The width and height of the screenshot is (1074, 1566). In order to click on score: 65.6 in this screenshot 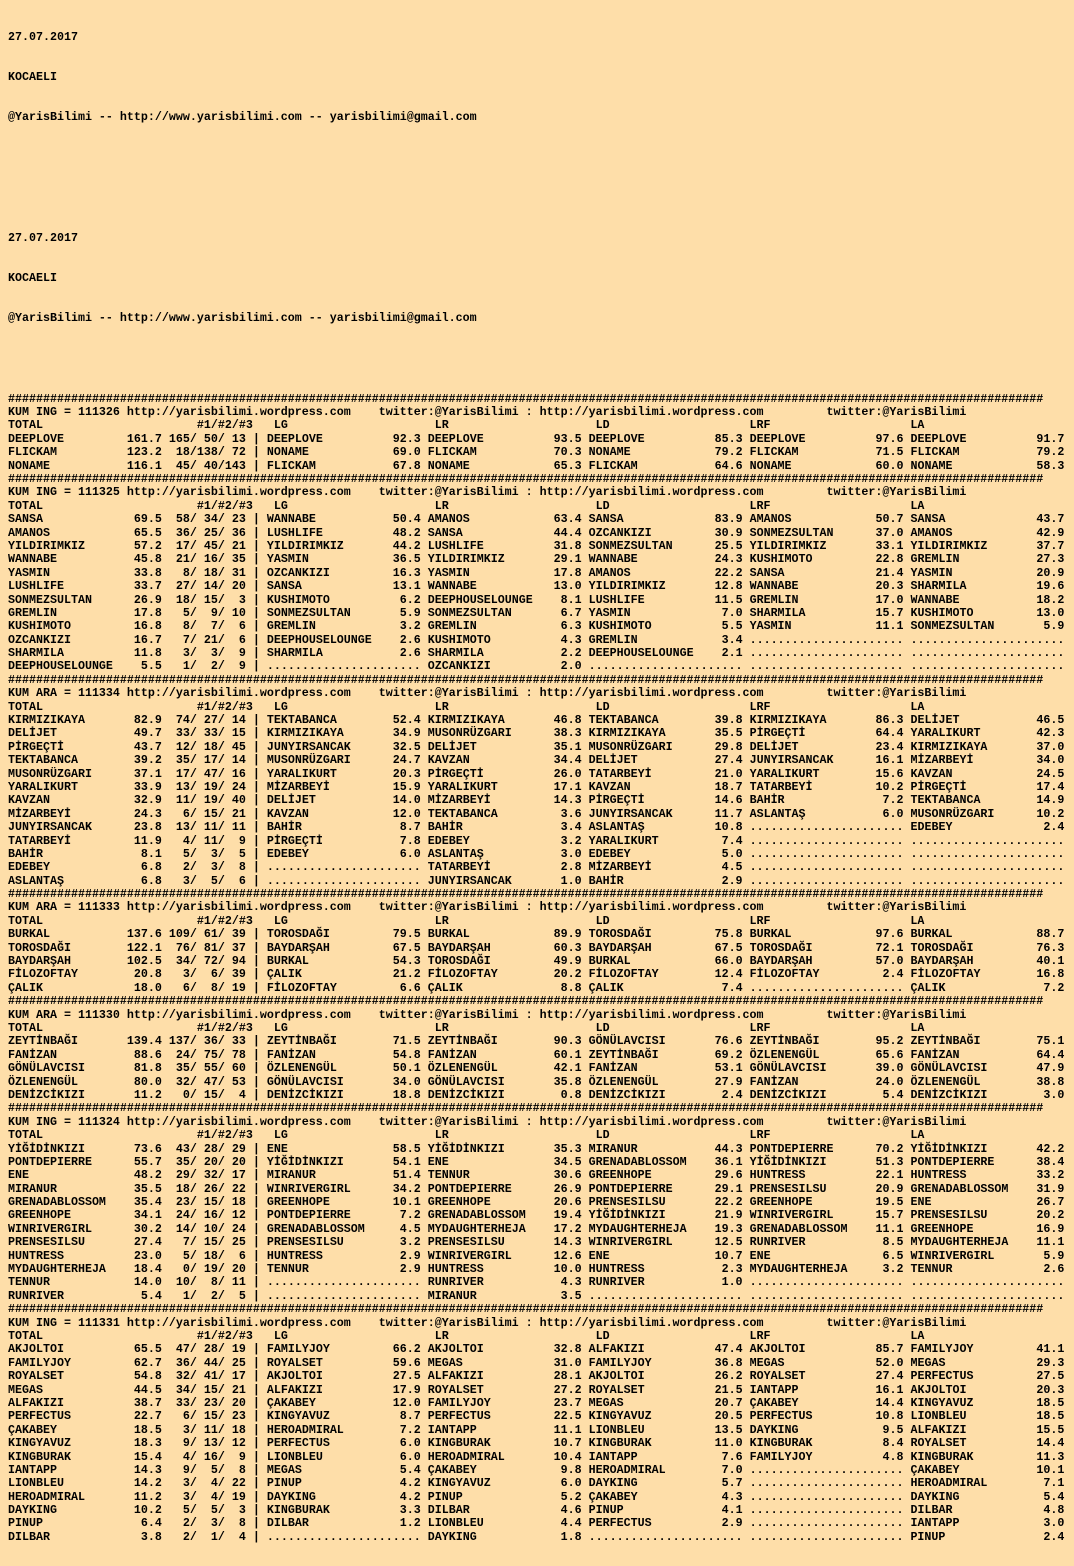, I will do `click(886, 1054)`.